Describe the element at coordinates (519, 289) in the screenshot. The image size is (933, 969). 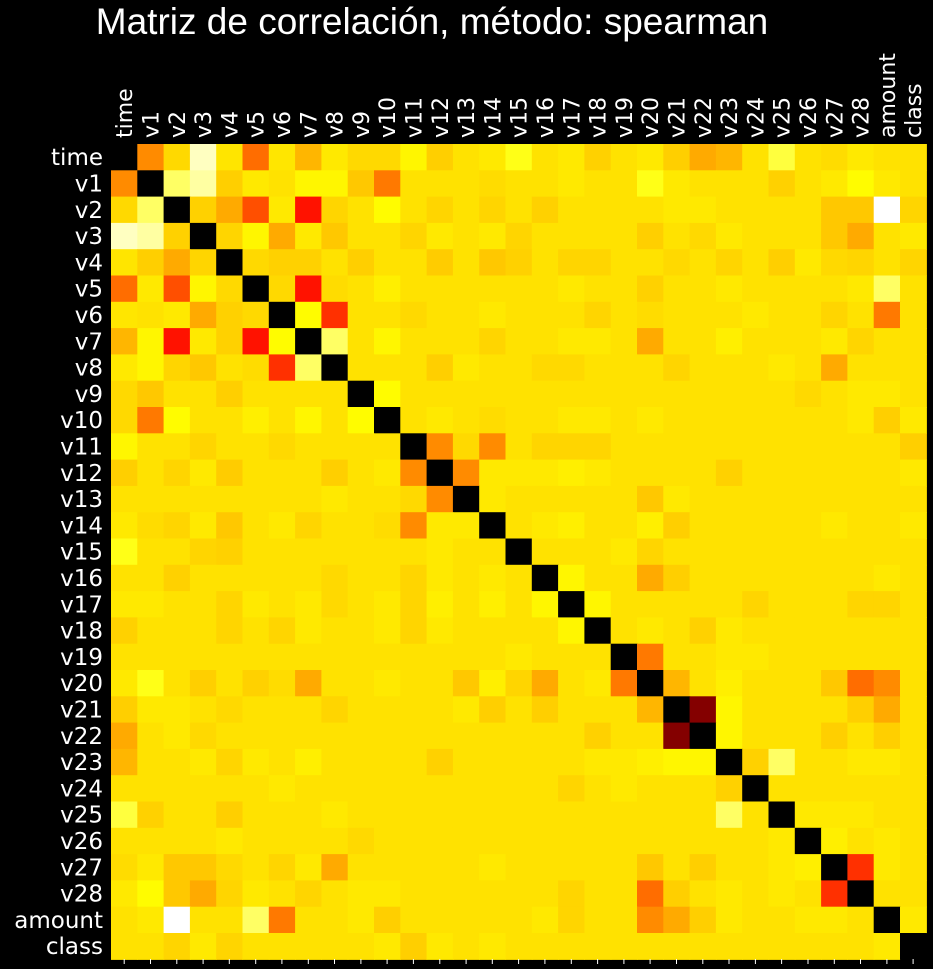
I see `heatmap-cell-v5-v15` at that location.